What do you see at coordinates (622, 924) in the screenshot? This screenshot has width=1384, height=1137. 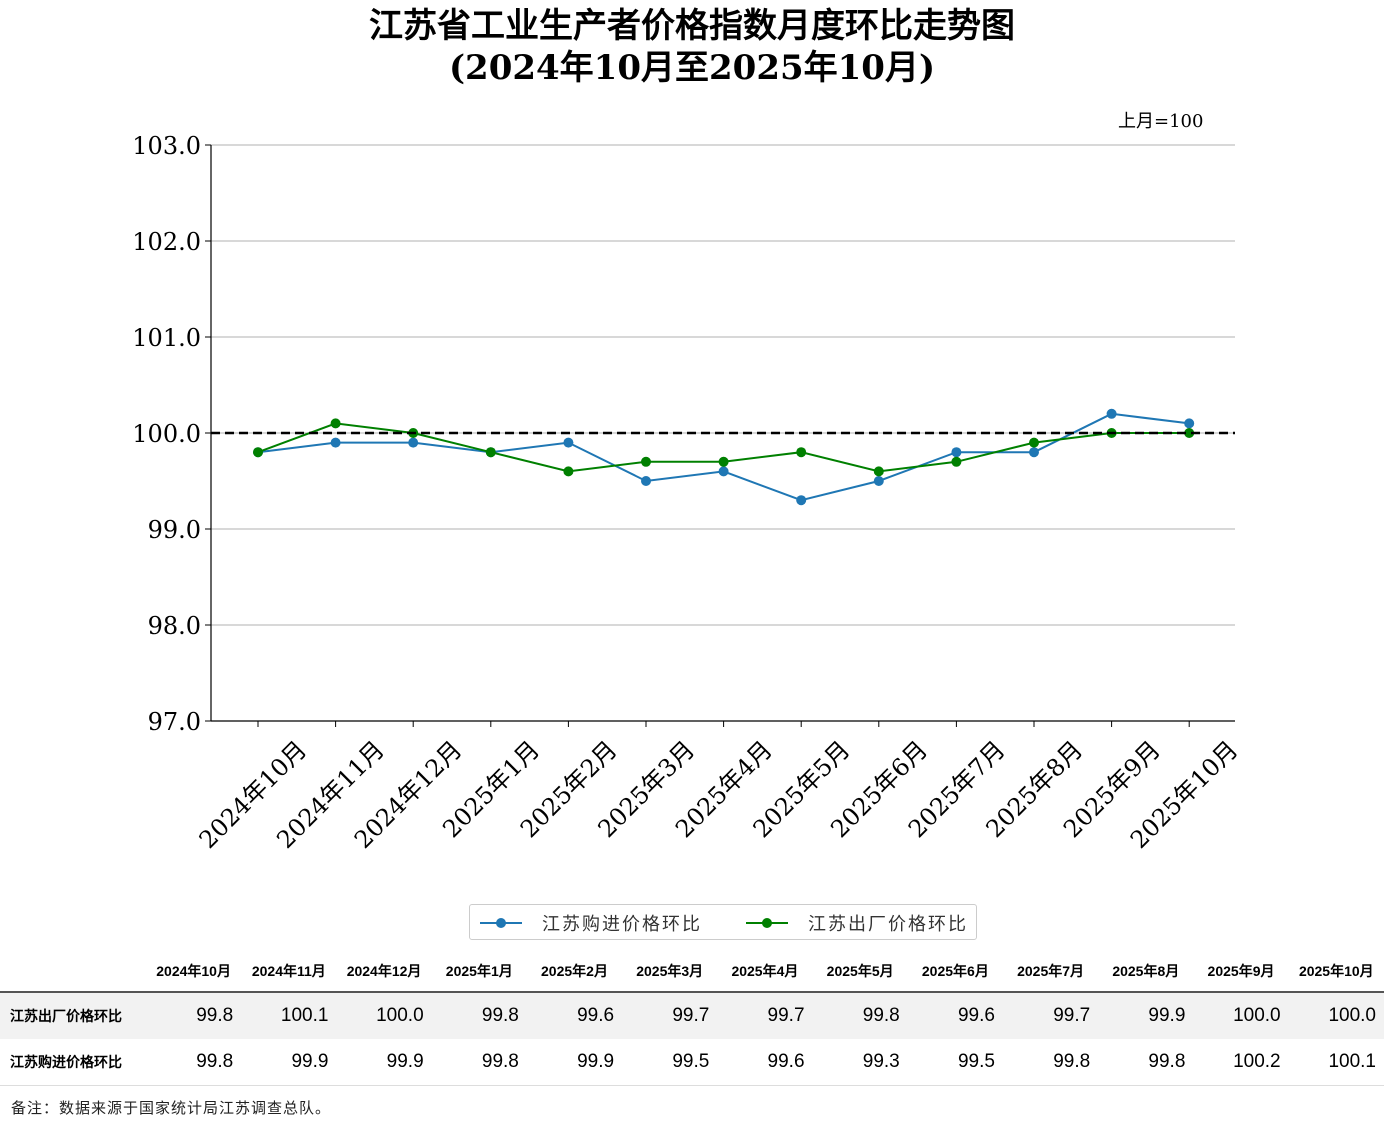 I see `legend-label-purchase: 江苏购进价格环比` at bounding box center [622, 924].